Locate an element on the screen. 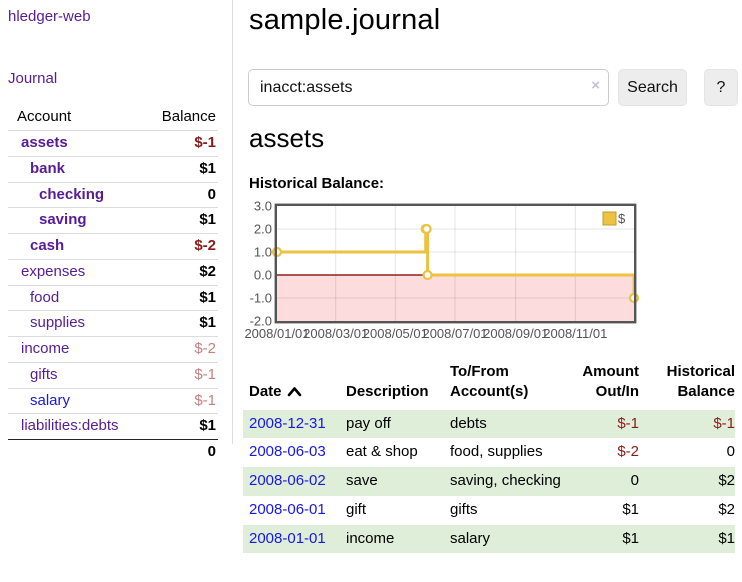 The width and height of the screenshot is (742, 582). search-form: × Search ? is located at coordinates (493, 87).